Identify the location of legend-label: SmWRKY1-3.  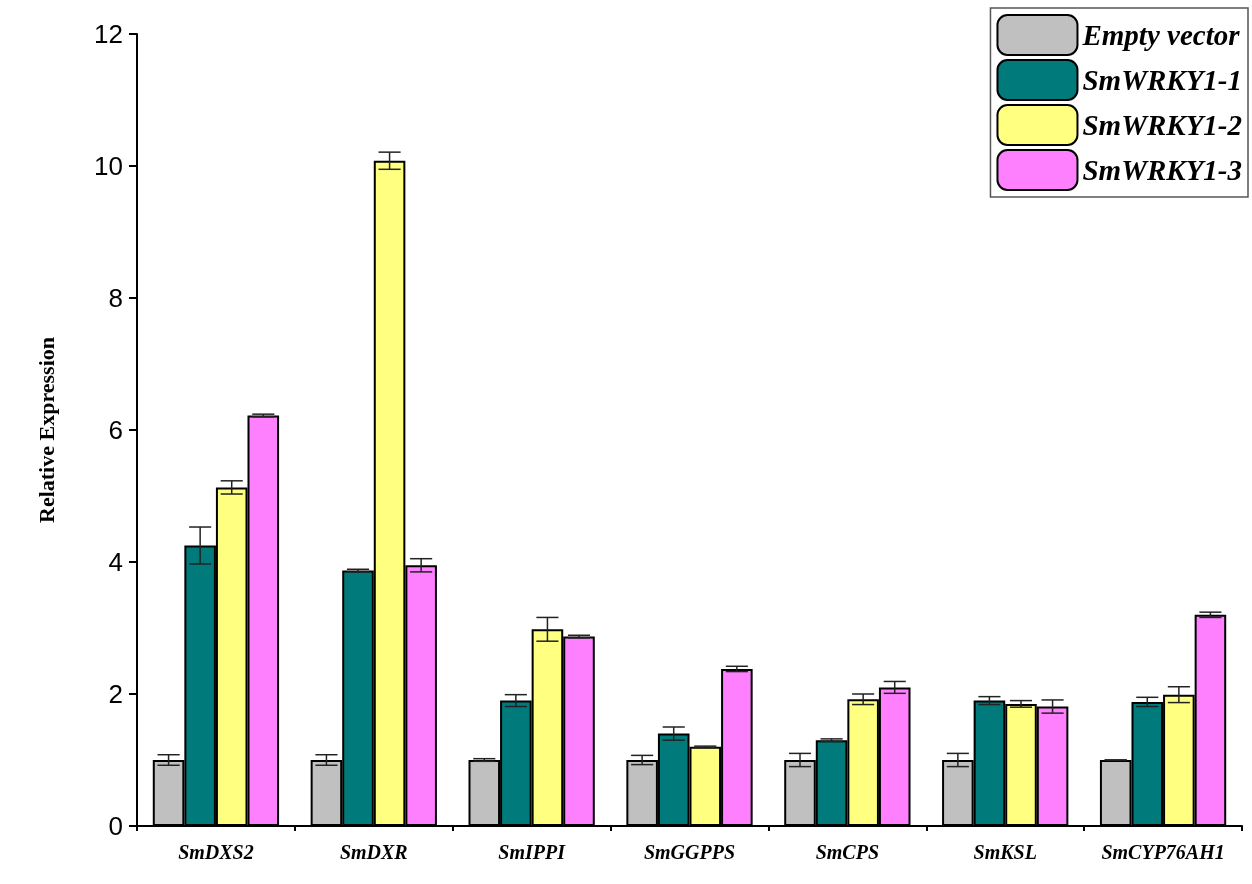
(1162, 170).